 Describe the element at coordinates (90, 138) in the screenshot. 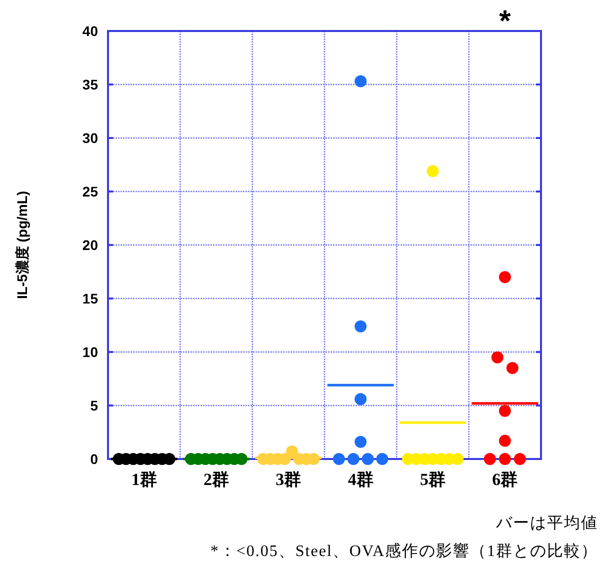

I see `y-tick-label: 30` at that location.